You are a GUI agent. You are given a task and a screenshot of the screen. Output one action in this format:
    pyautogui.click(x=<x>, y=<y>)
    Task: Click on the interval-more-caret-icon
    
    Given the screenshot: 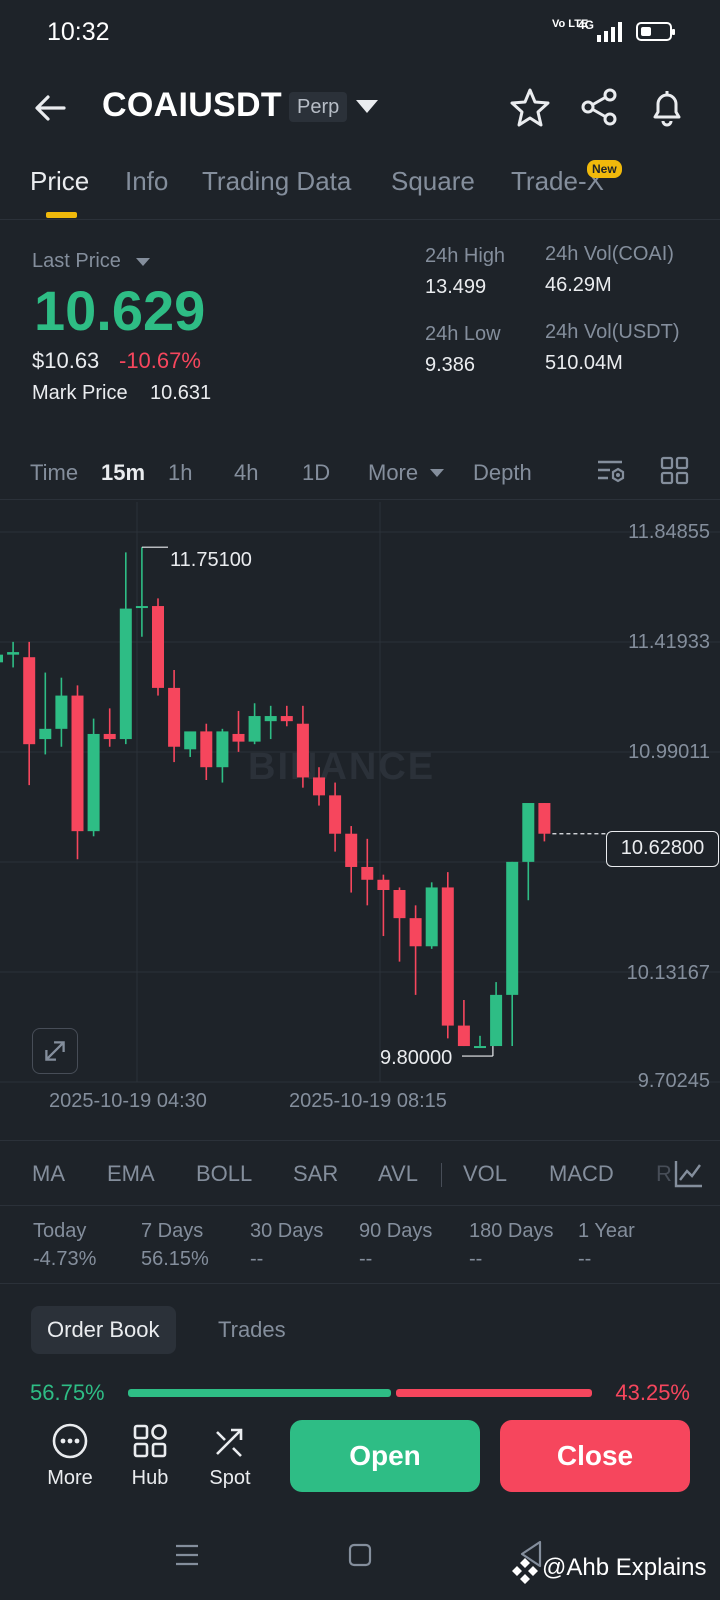 What is the action you would take?
    pyautogui.click(x=437, y=473)
    